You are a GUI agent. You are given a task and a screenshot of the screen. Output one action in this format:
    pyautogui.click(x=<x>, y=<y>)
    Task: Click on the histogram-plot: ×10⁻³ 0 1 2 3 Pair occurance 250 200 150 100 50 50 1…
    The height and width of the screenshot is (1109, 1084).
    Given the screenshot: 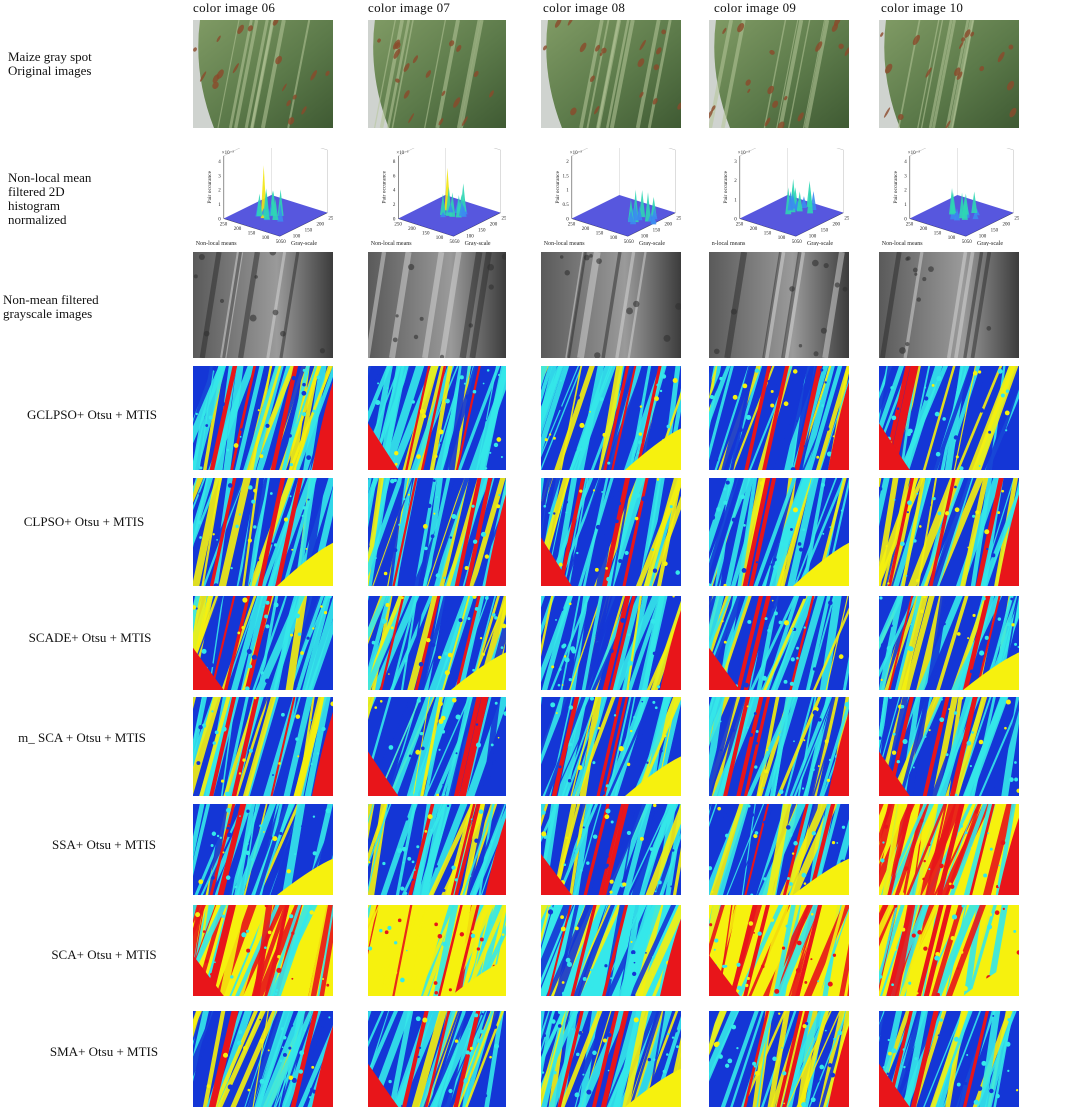 What is the action you would take?
    pyautogui.click(x=779, y=197)
    